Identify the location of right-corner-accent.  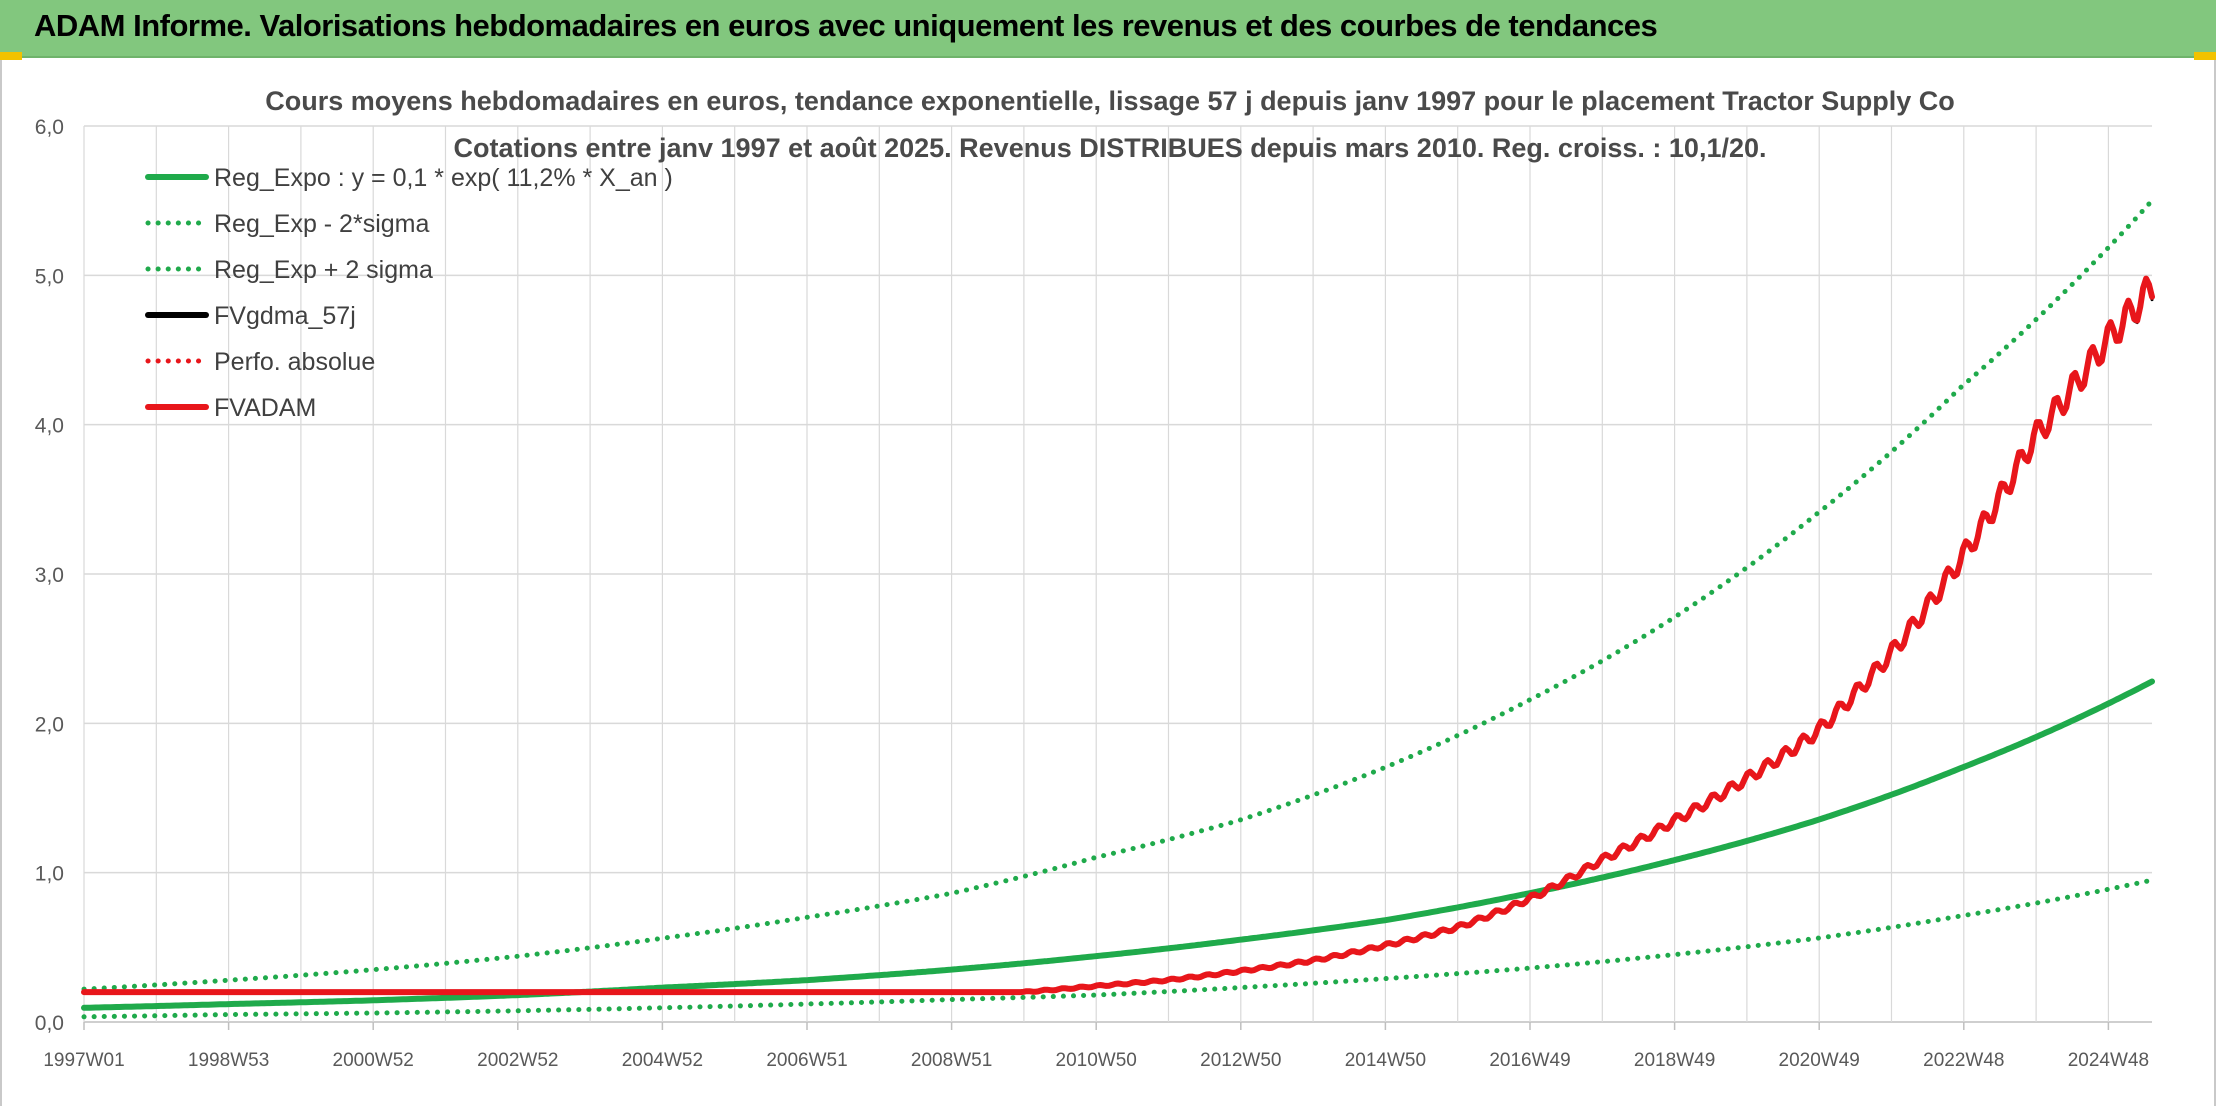
(2205, 56).